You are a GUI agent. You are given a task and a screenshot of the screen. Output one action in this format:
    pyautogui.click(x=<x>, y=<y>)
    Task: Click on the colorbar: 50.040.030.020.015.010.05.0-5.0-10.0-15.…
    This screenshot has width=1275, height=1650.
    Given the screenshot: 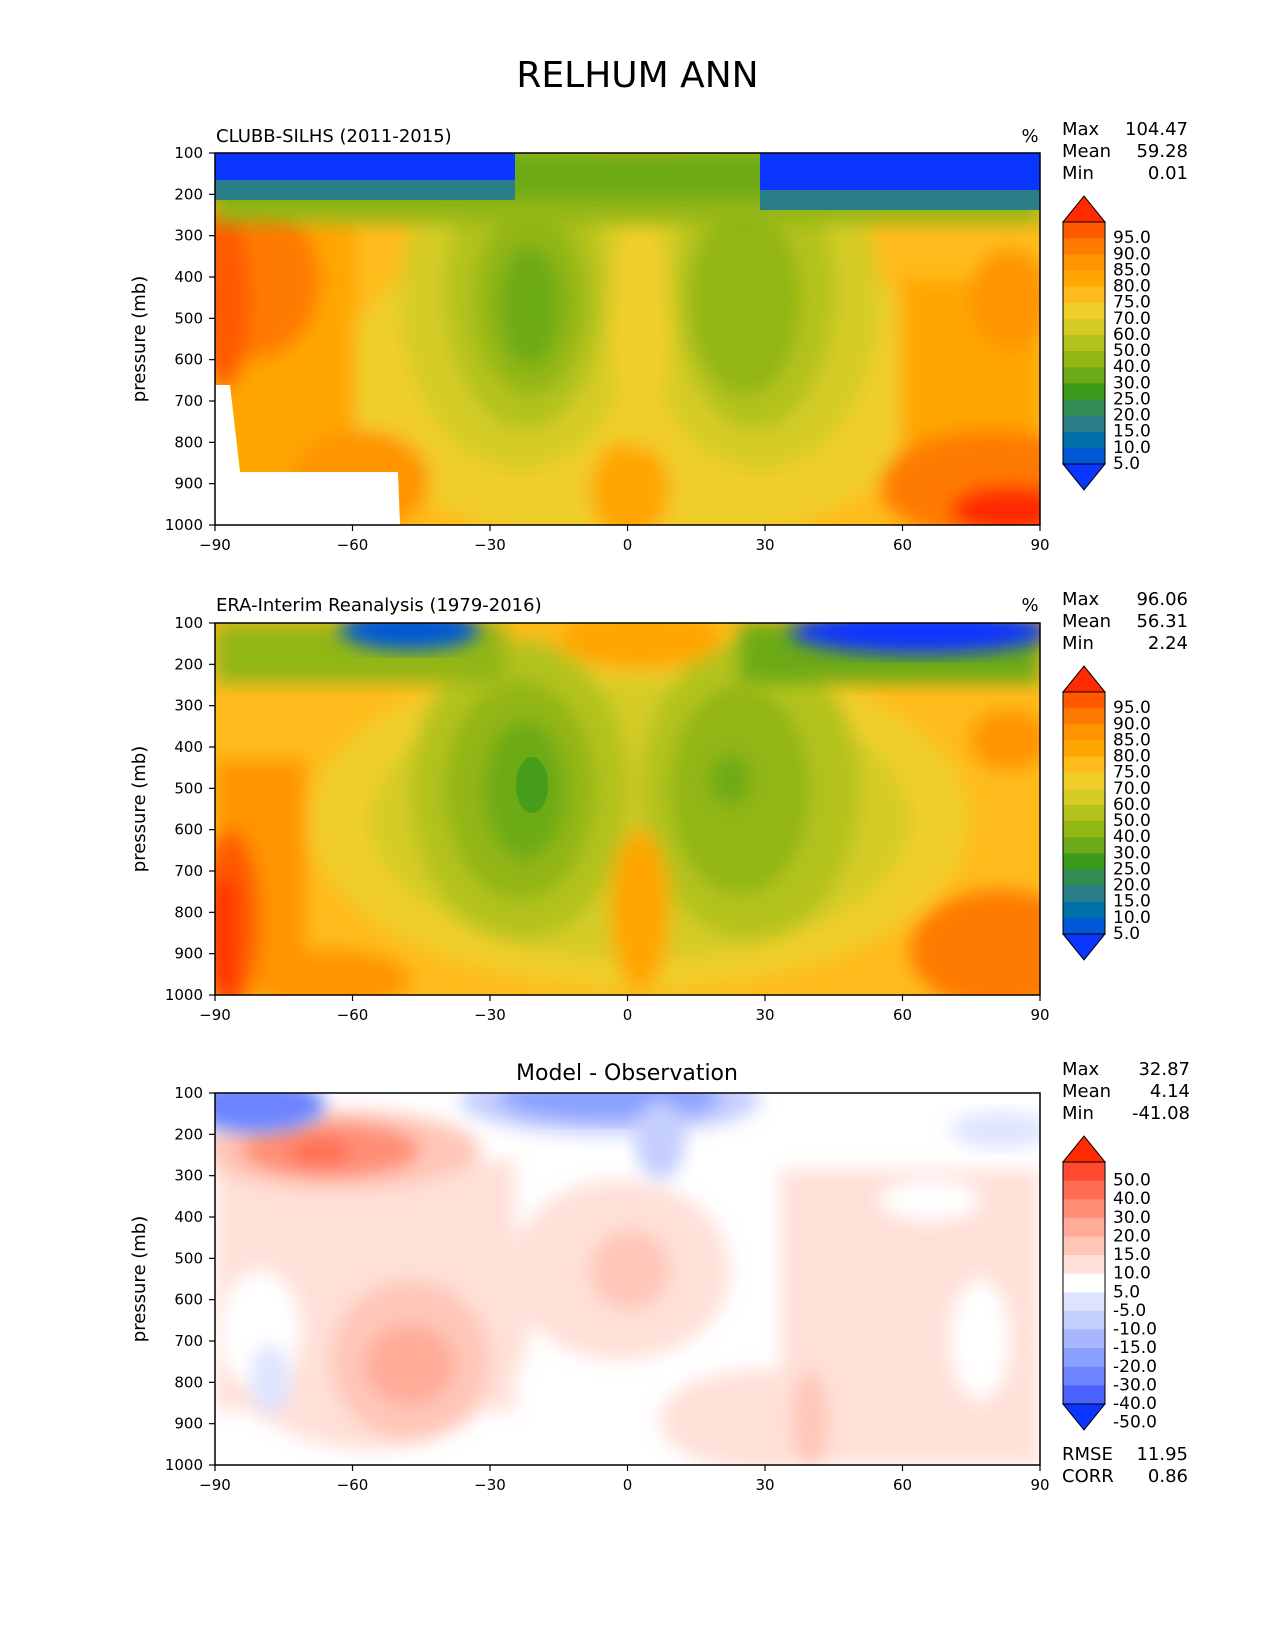 What is the action you would take?
    pyautogui.click(x=1109, y=1284)
    